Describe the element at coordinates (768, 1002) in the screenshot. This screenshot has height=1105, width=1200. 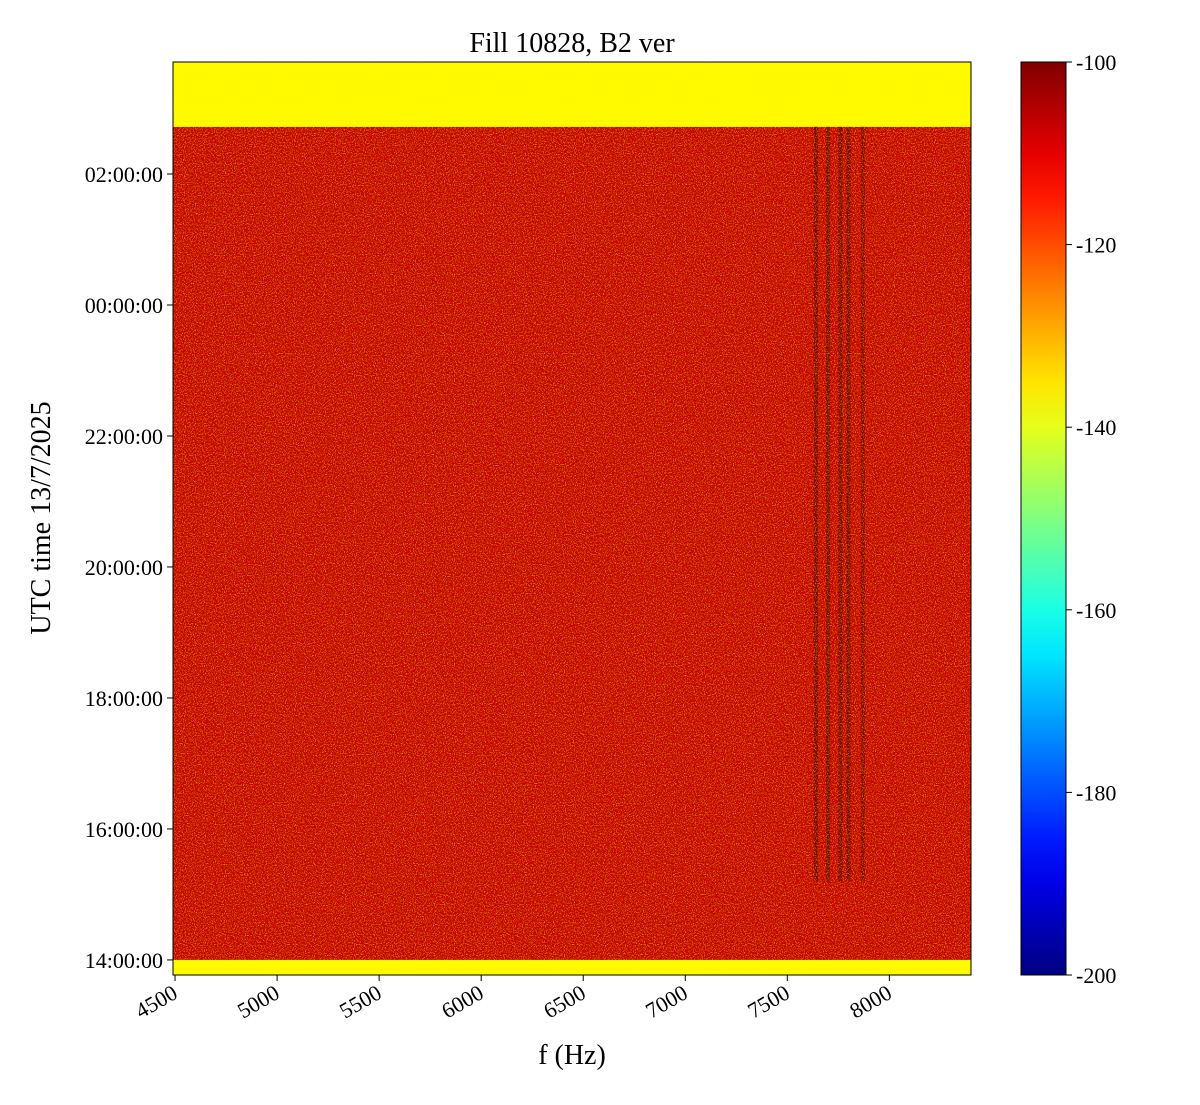
I see `x-tick-label: 7500` at that location.